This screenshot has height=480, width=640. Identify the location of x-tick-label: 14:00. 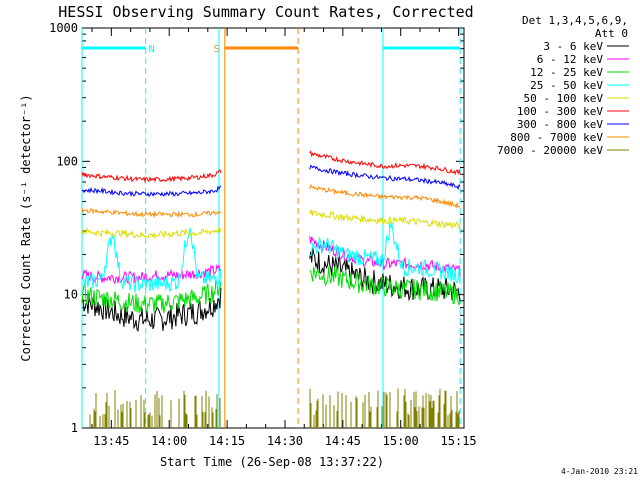
(169, 441).